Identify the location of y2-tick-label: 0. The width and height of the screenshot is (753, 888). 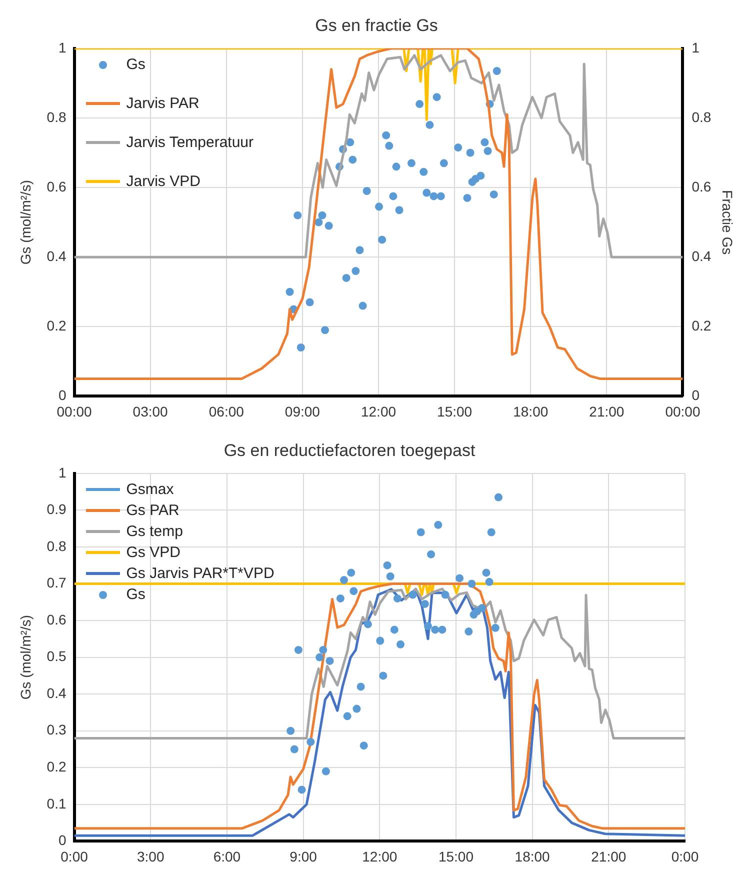
(696, 395).